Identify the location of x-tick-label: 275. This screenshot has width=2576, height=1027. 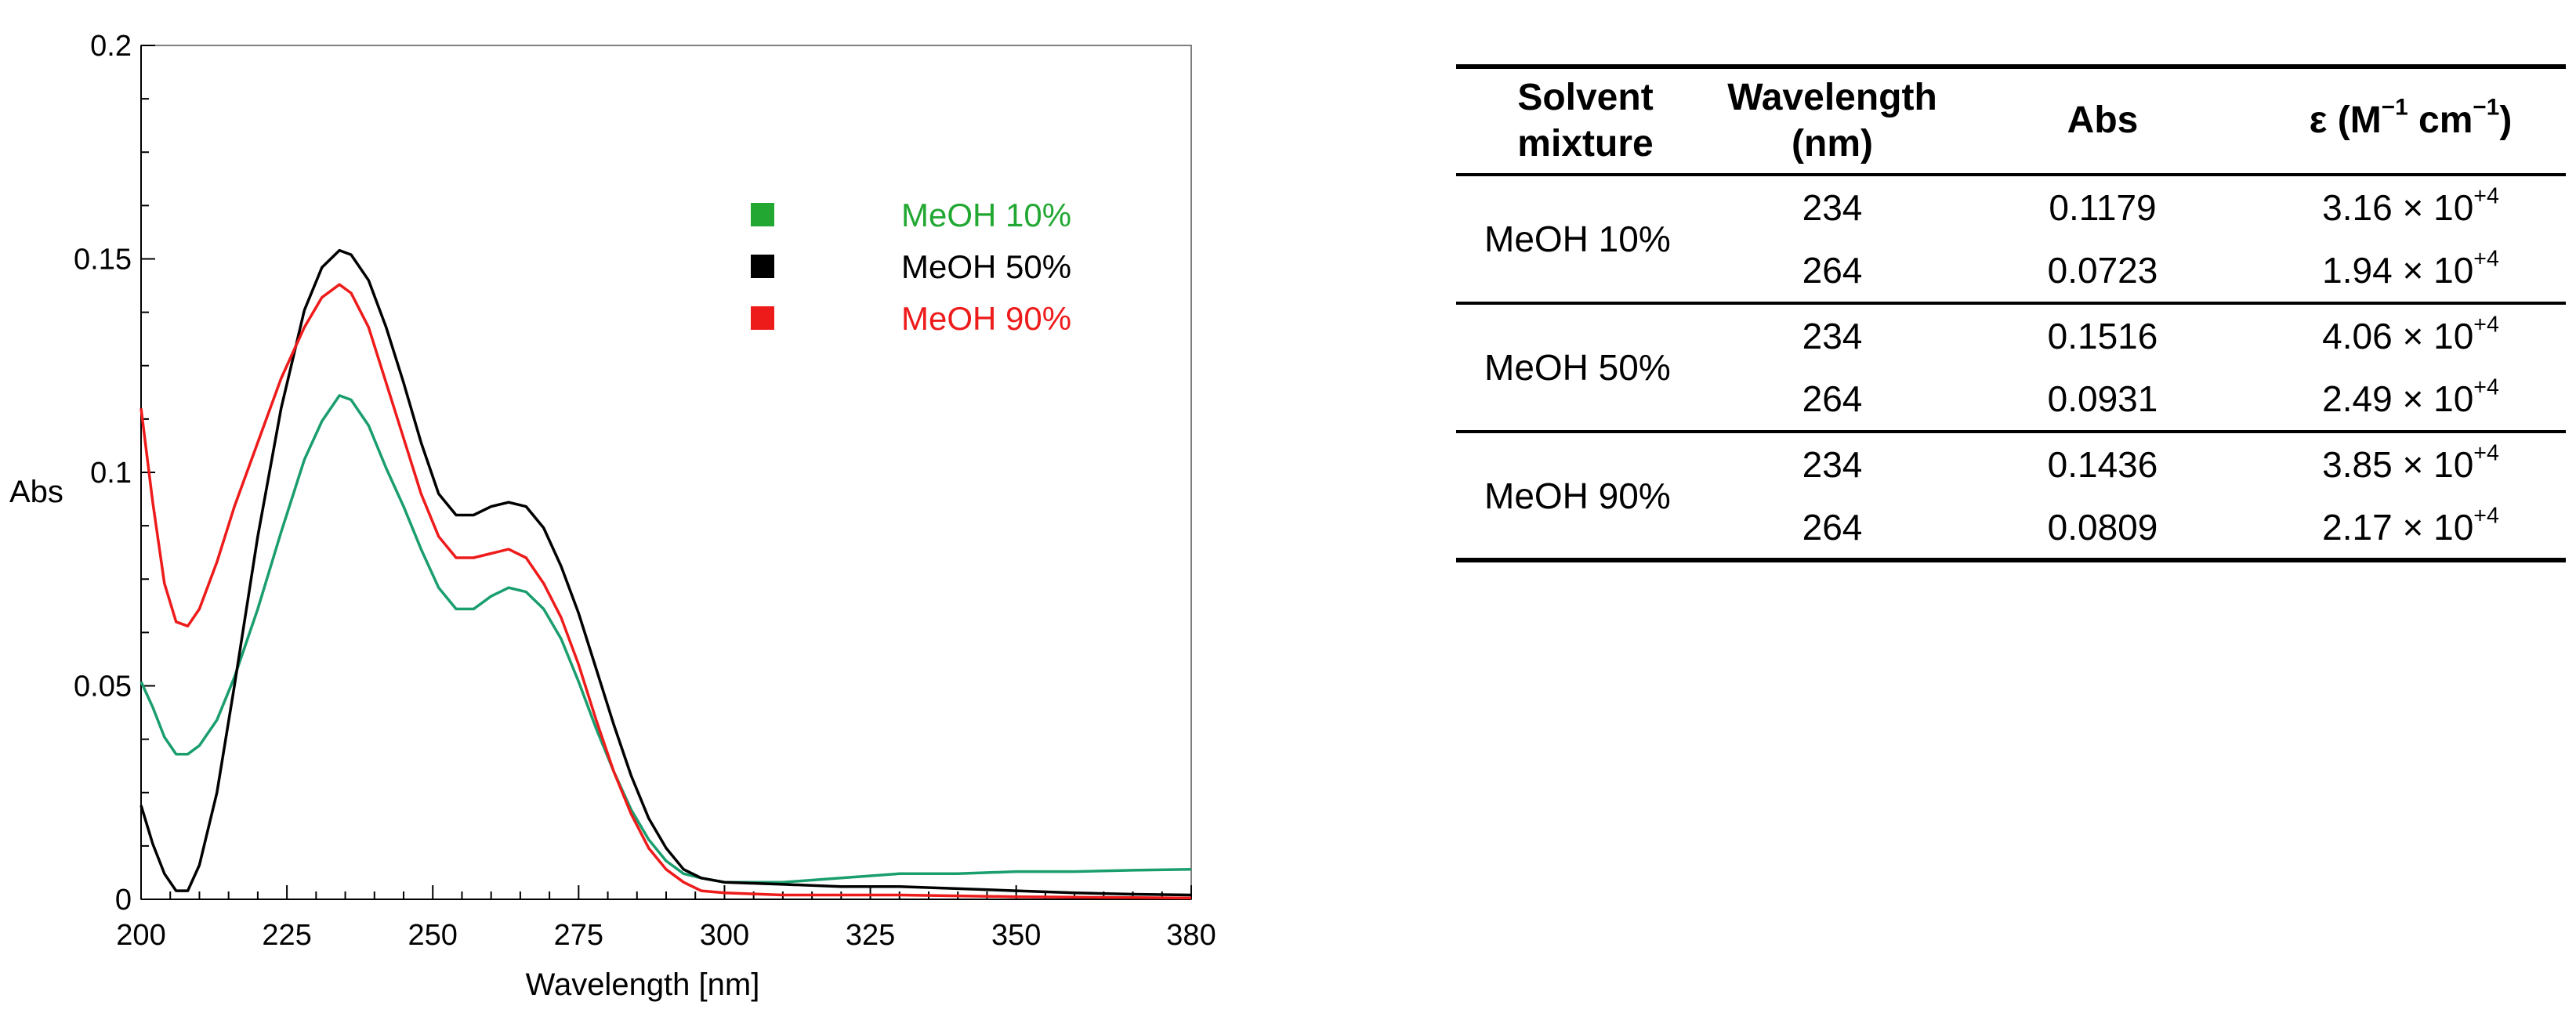
(578, 936).